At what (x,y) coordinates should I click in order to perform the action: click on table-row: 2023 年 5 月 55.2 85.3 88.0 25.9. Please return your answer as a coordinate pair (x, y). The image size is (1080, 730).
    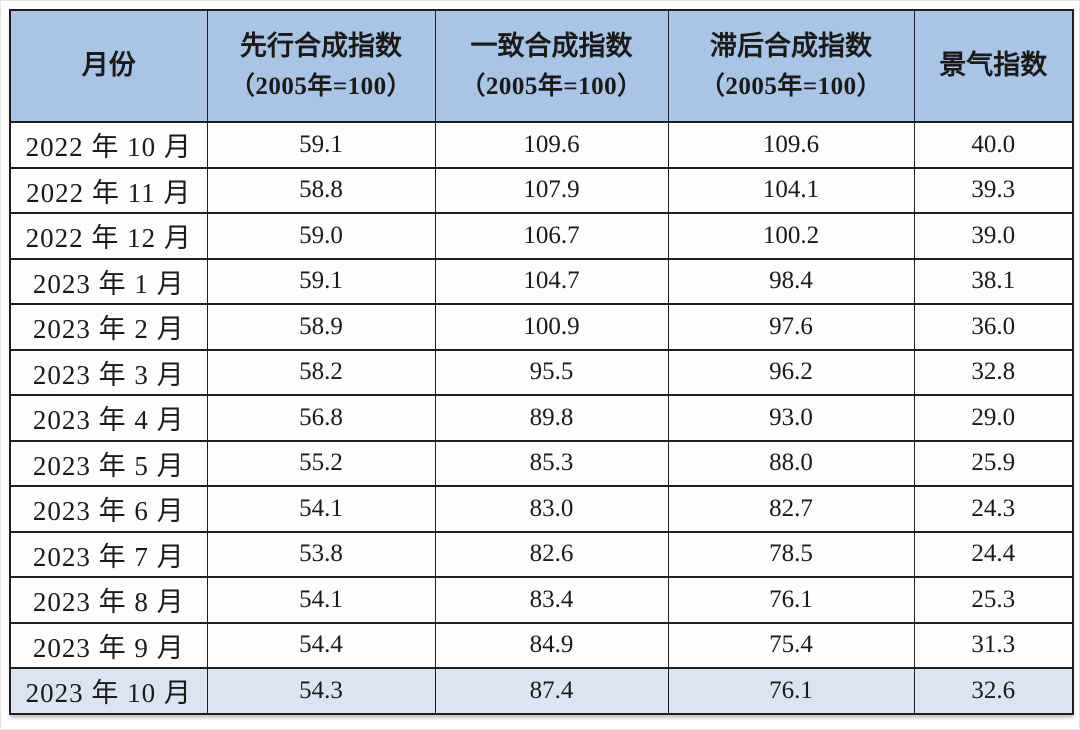
    Looking at the image, I should click on (541, 463).